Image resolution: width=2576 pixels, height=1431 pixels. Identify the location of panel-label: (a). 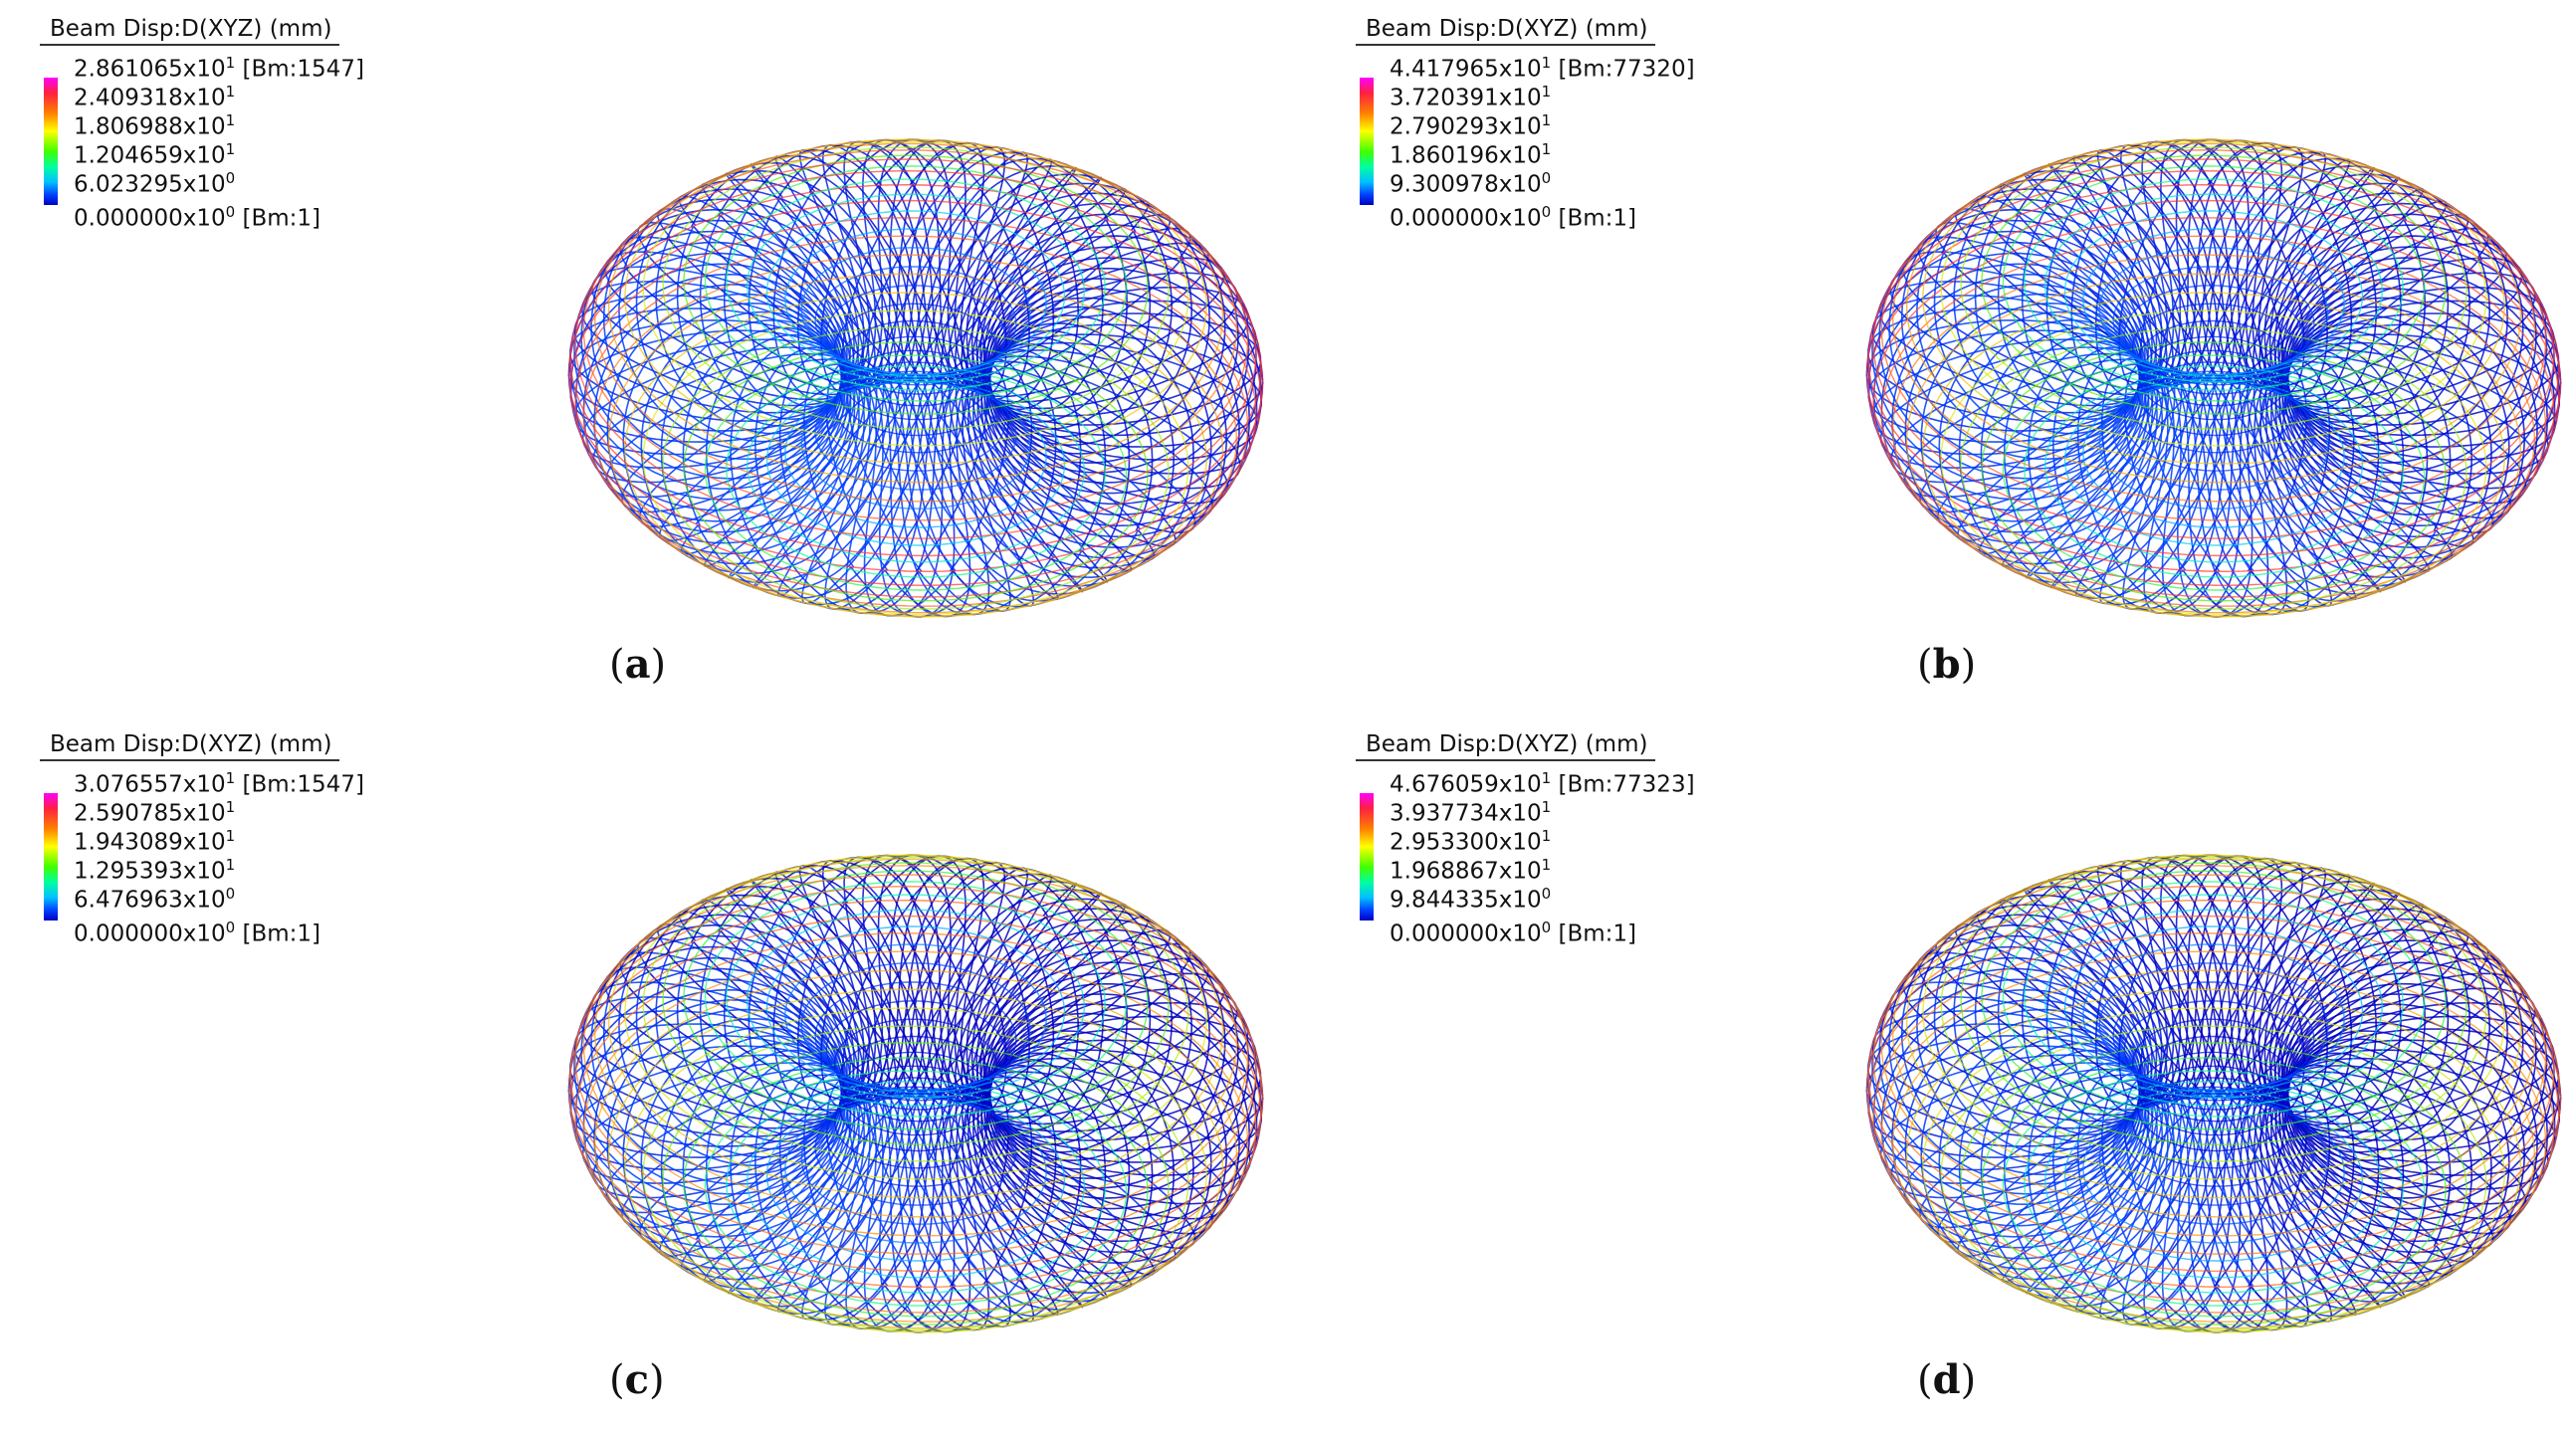
(638, 664).